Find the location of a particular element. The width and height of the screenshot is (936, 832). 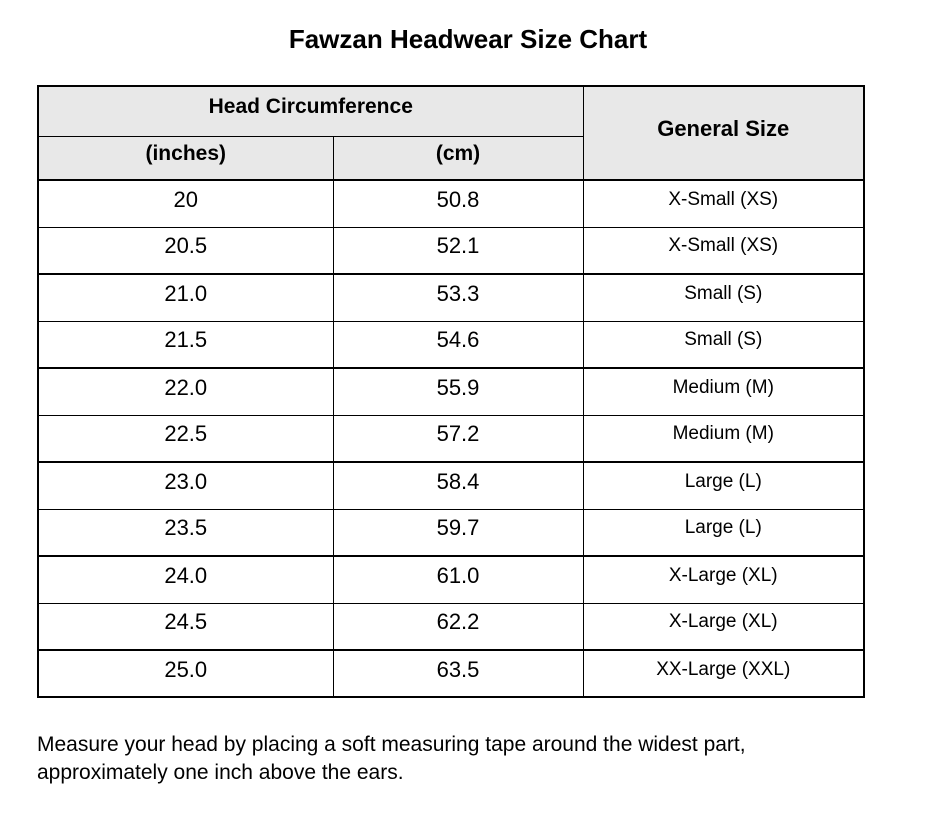

cell-cm: 61.0 is located at coordinates (458, 579).